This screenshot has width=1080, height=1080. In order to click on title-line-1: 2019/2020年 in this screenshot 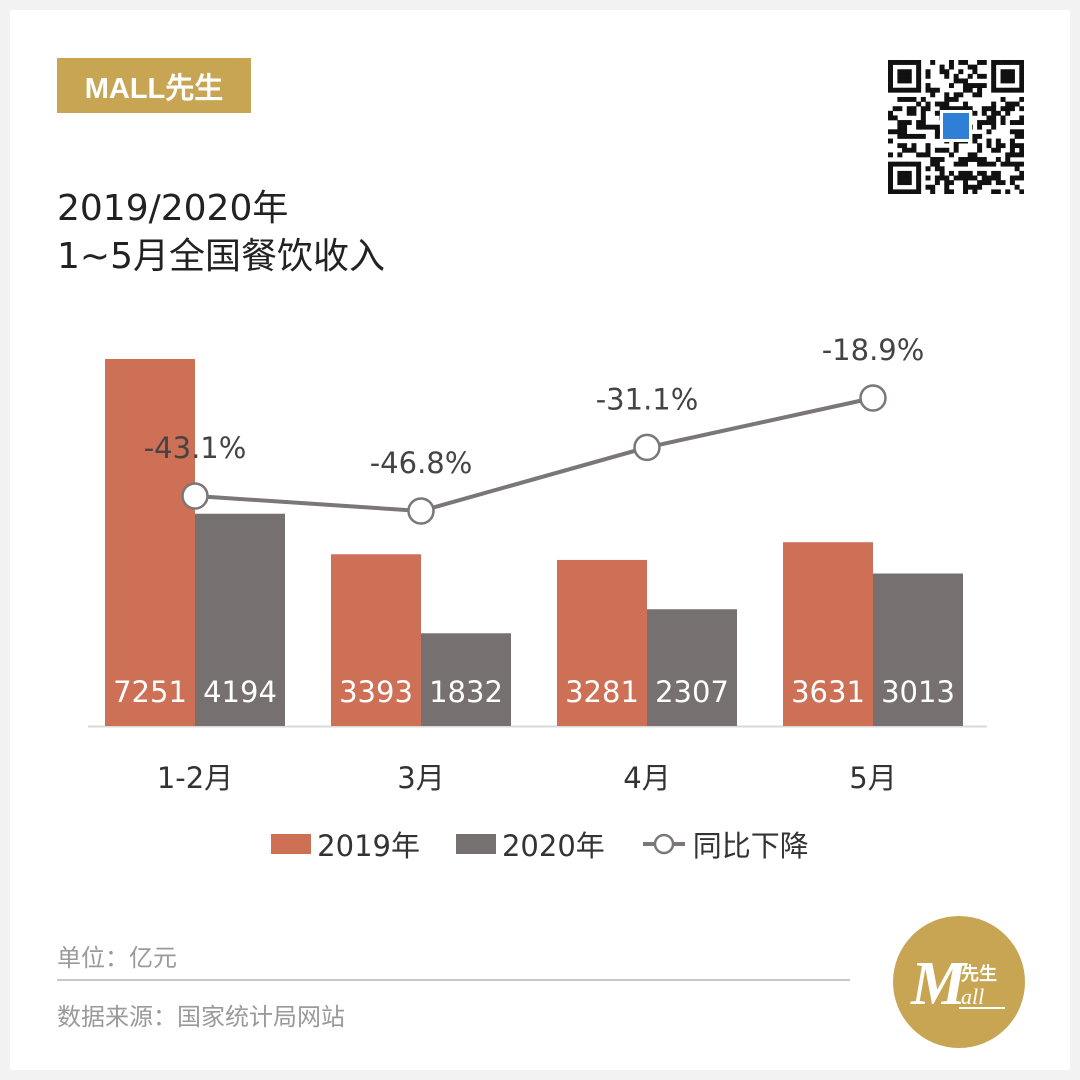, I will do `click(173, 208)`.